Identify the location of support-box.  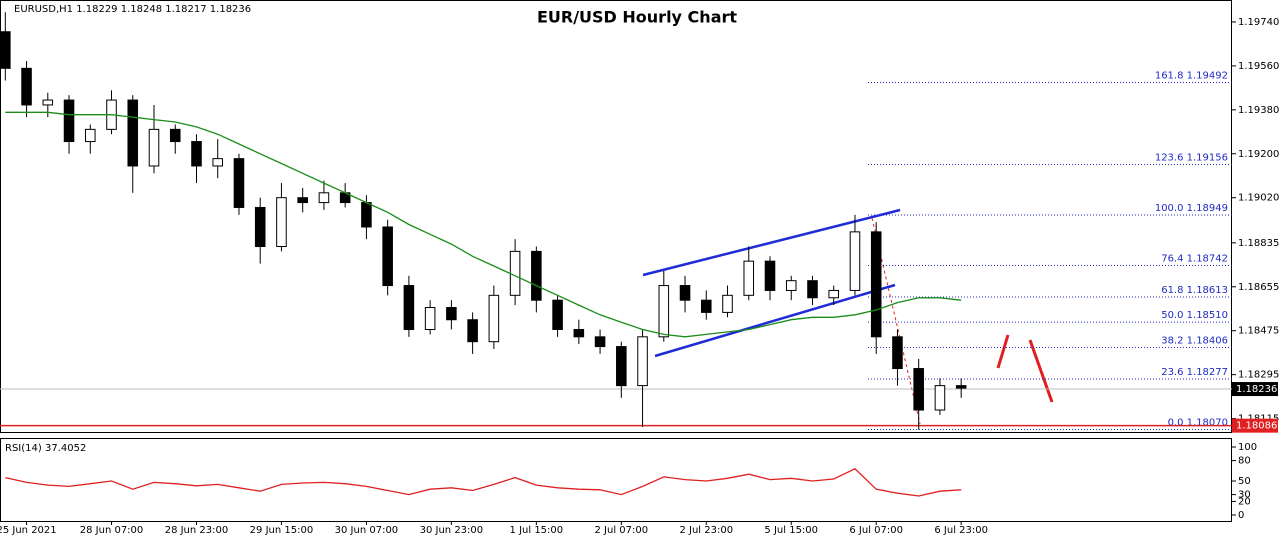
(1255, 425).